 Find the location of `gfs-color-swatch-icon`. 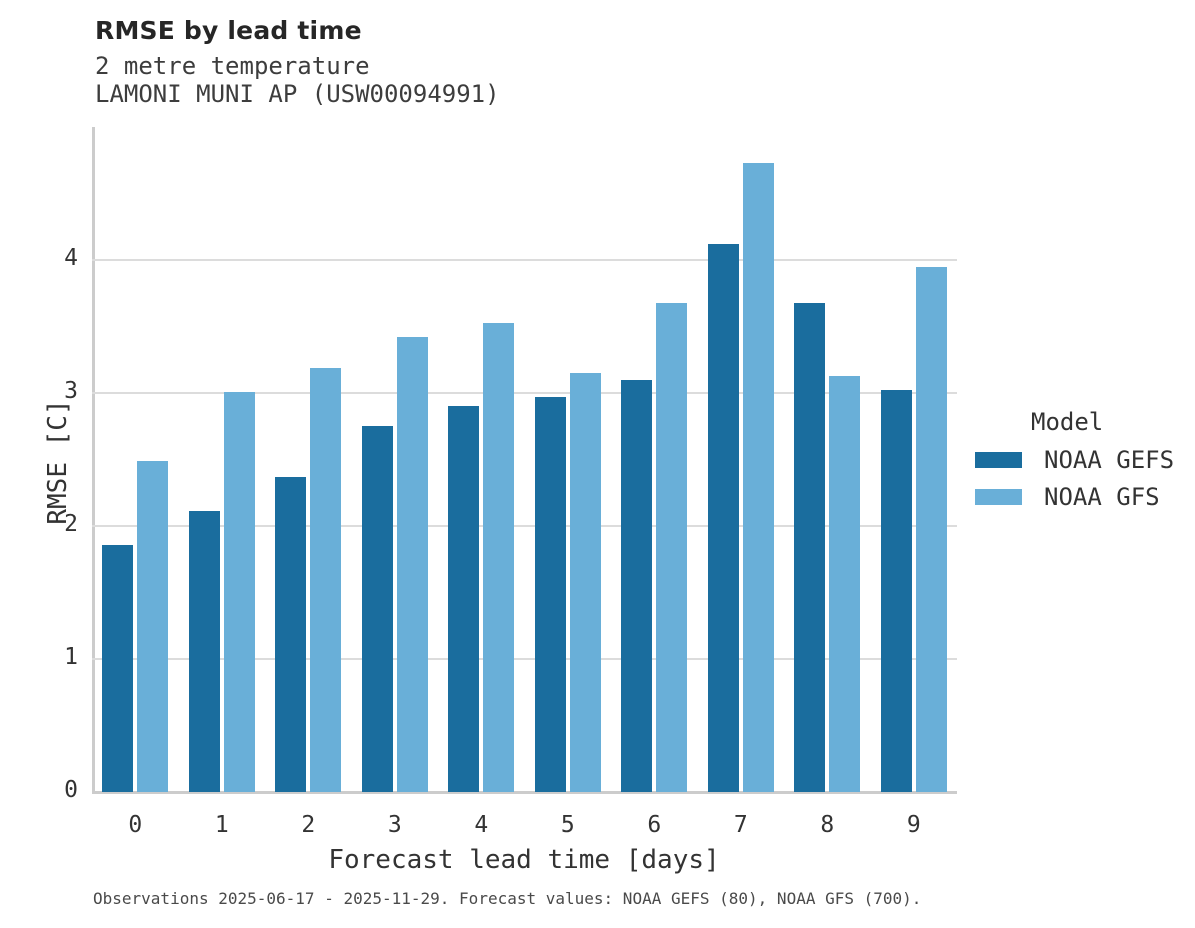

gfs-color-swatch-icon is located at coordinates (998, 497).